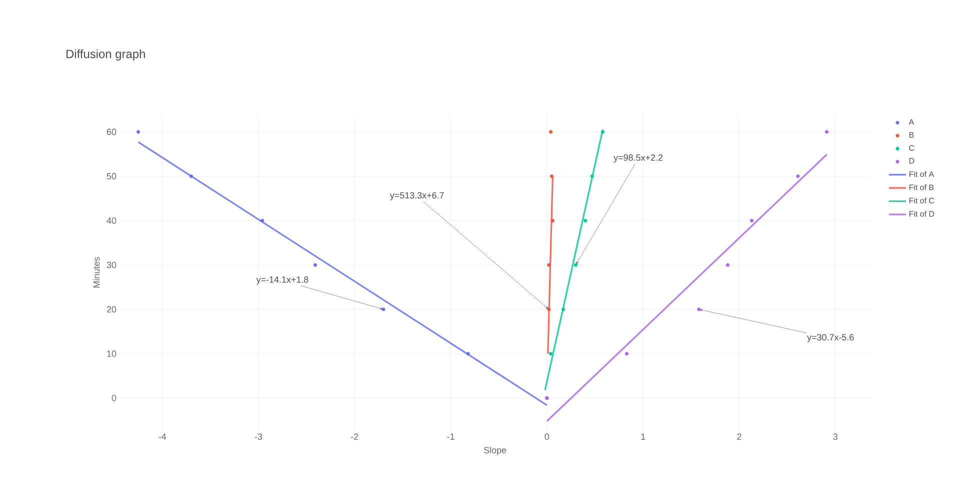 Image resolution: width=977 pixels, height=495 pixels. Describe the element at coordinates (111, 132) in the screenshot. I see `y-tick-label: 60` at that location.